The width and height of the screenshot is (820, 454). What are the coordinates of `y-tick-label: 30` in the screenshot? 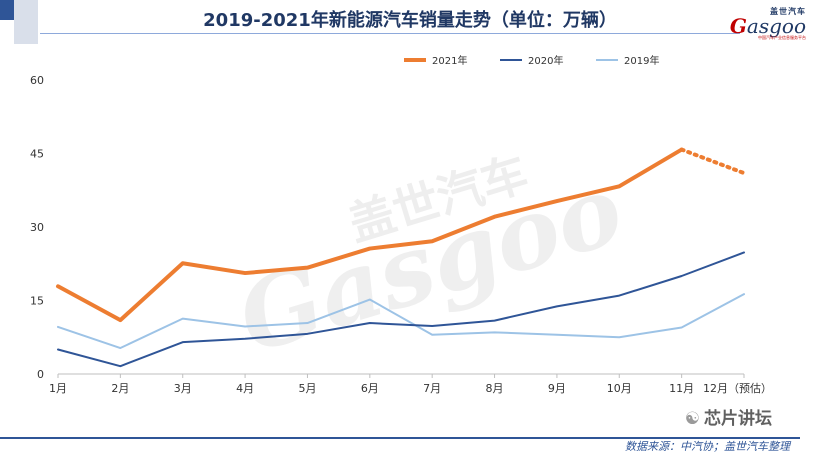 It's located at (37, 227).